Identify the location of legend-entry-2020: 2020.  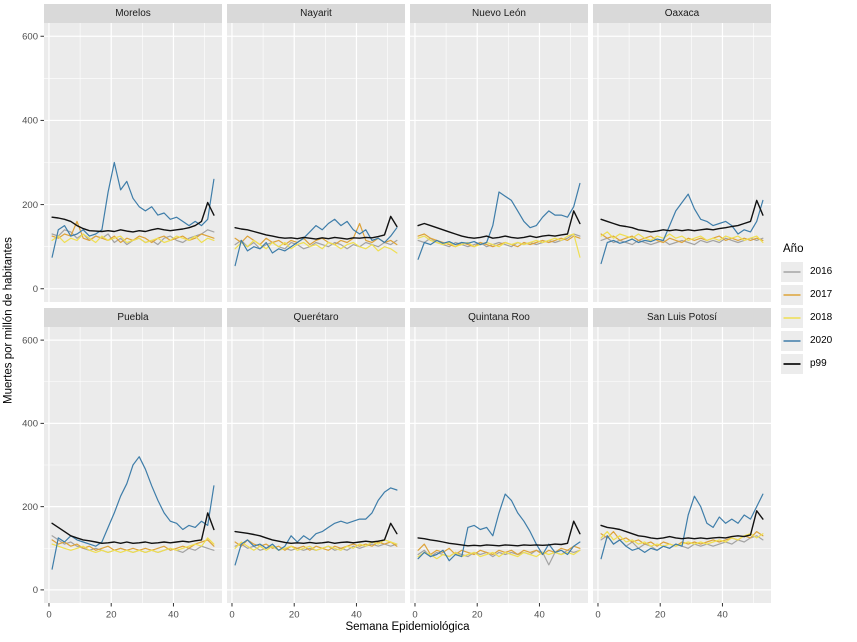
(819, 340).